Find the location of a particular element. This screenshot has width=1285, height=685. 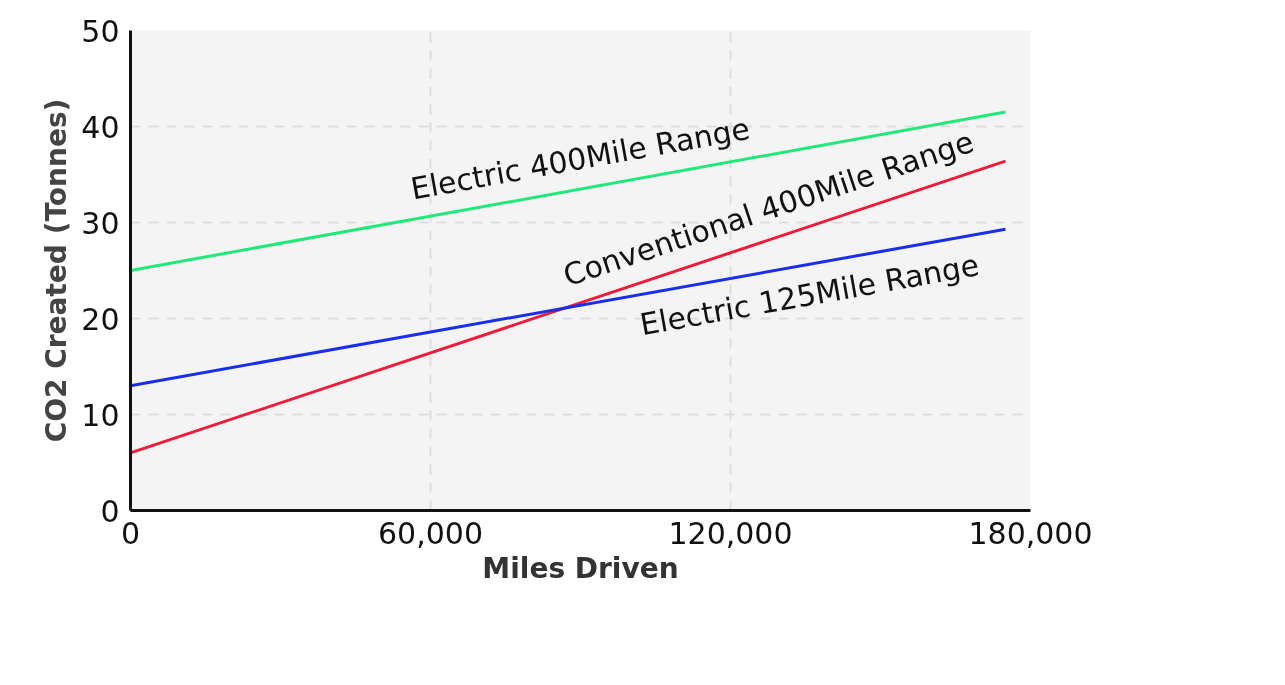

y-tick-label: 40 is located at coordinates (100, 127).